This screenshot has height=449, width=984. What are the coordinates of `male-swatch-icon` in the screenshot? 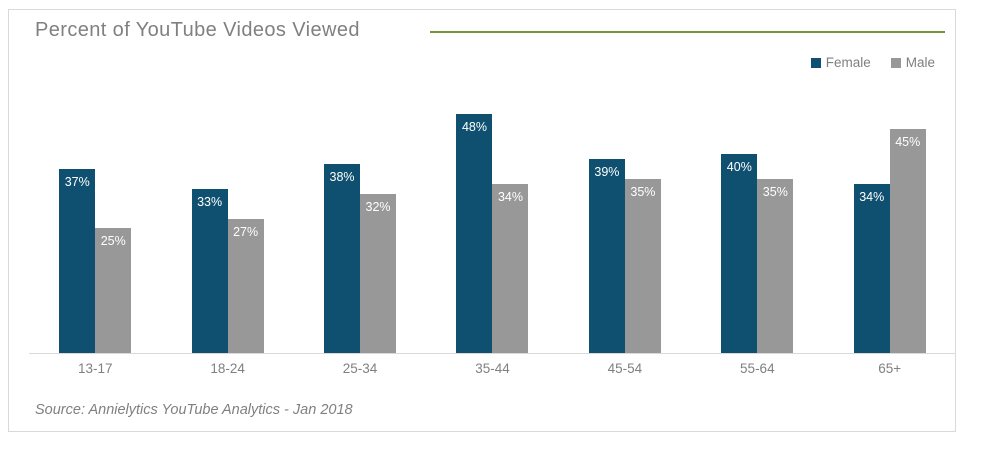 It's located at (895, 62).